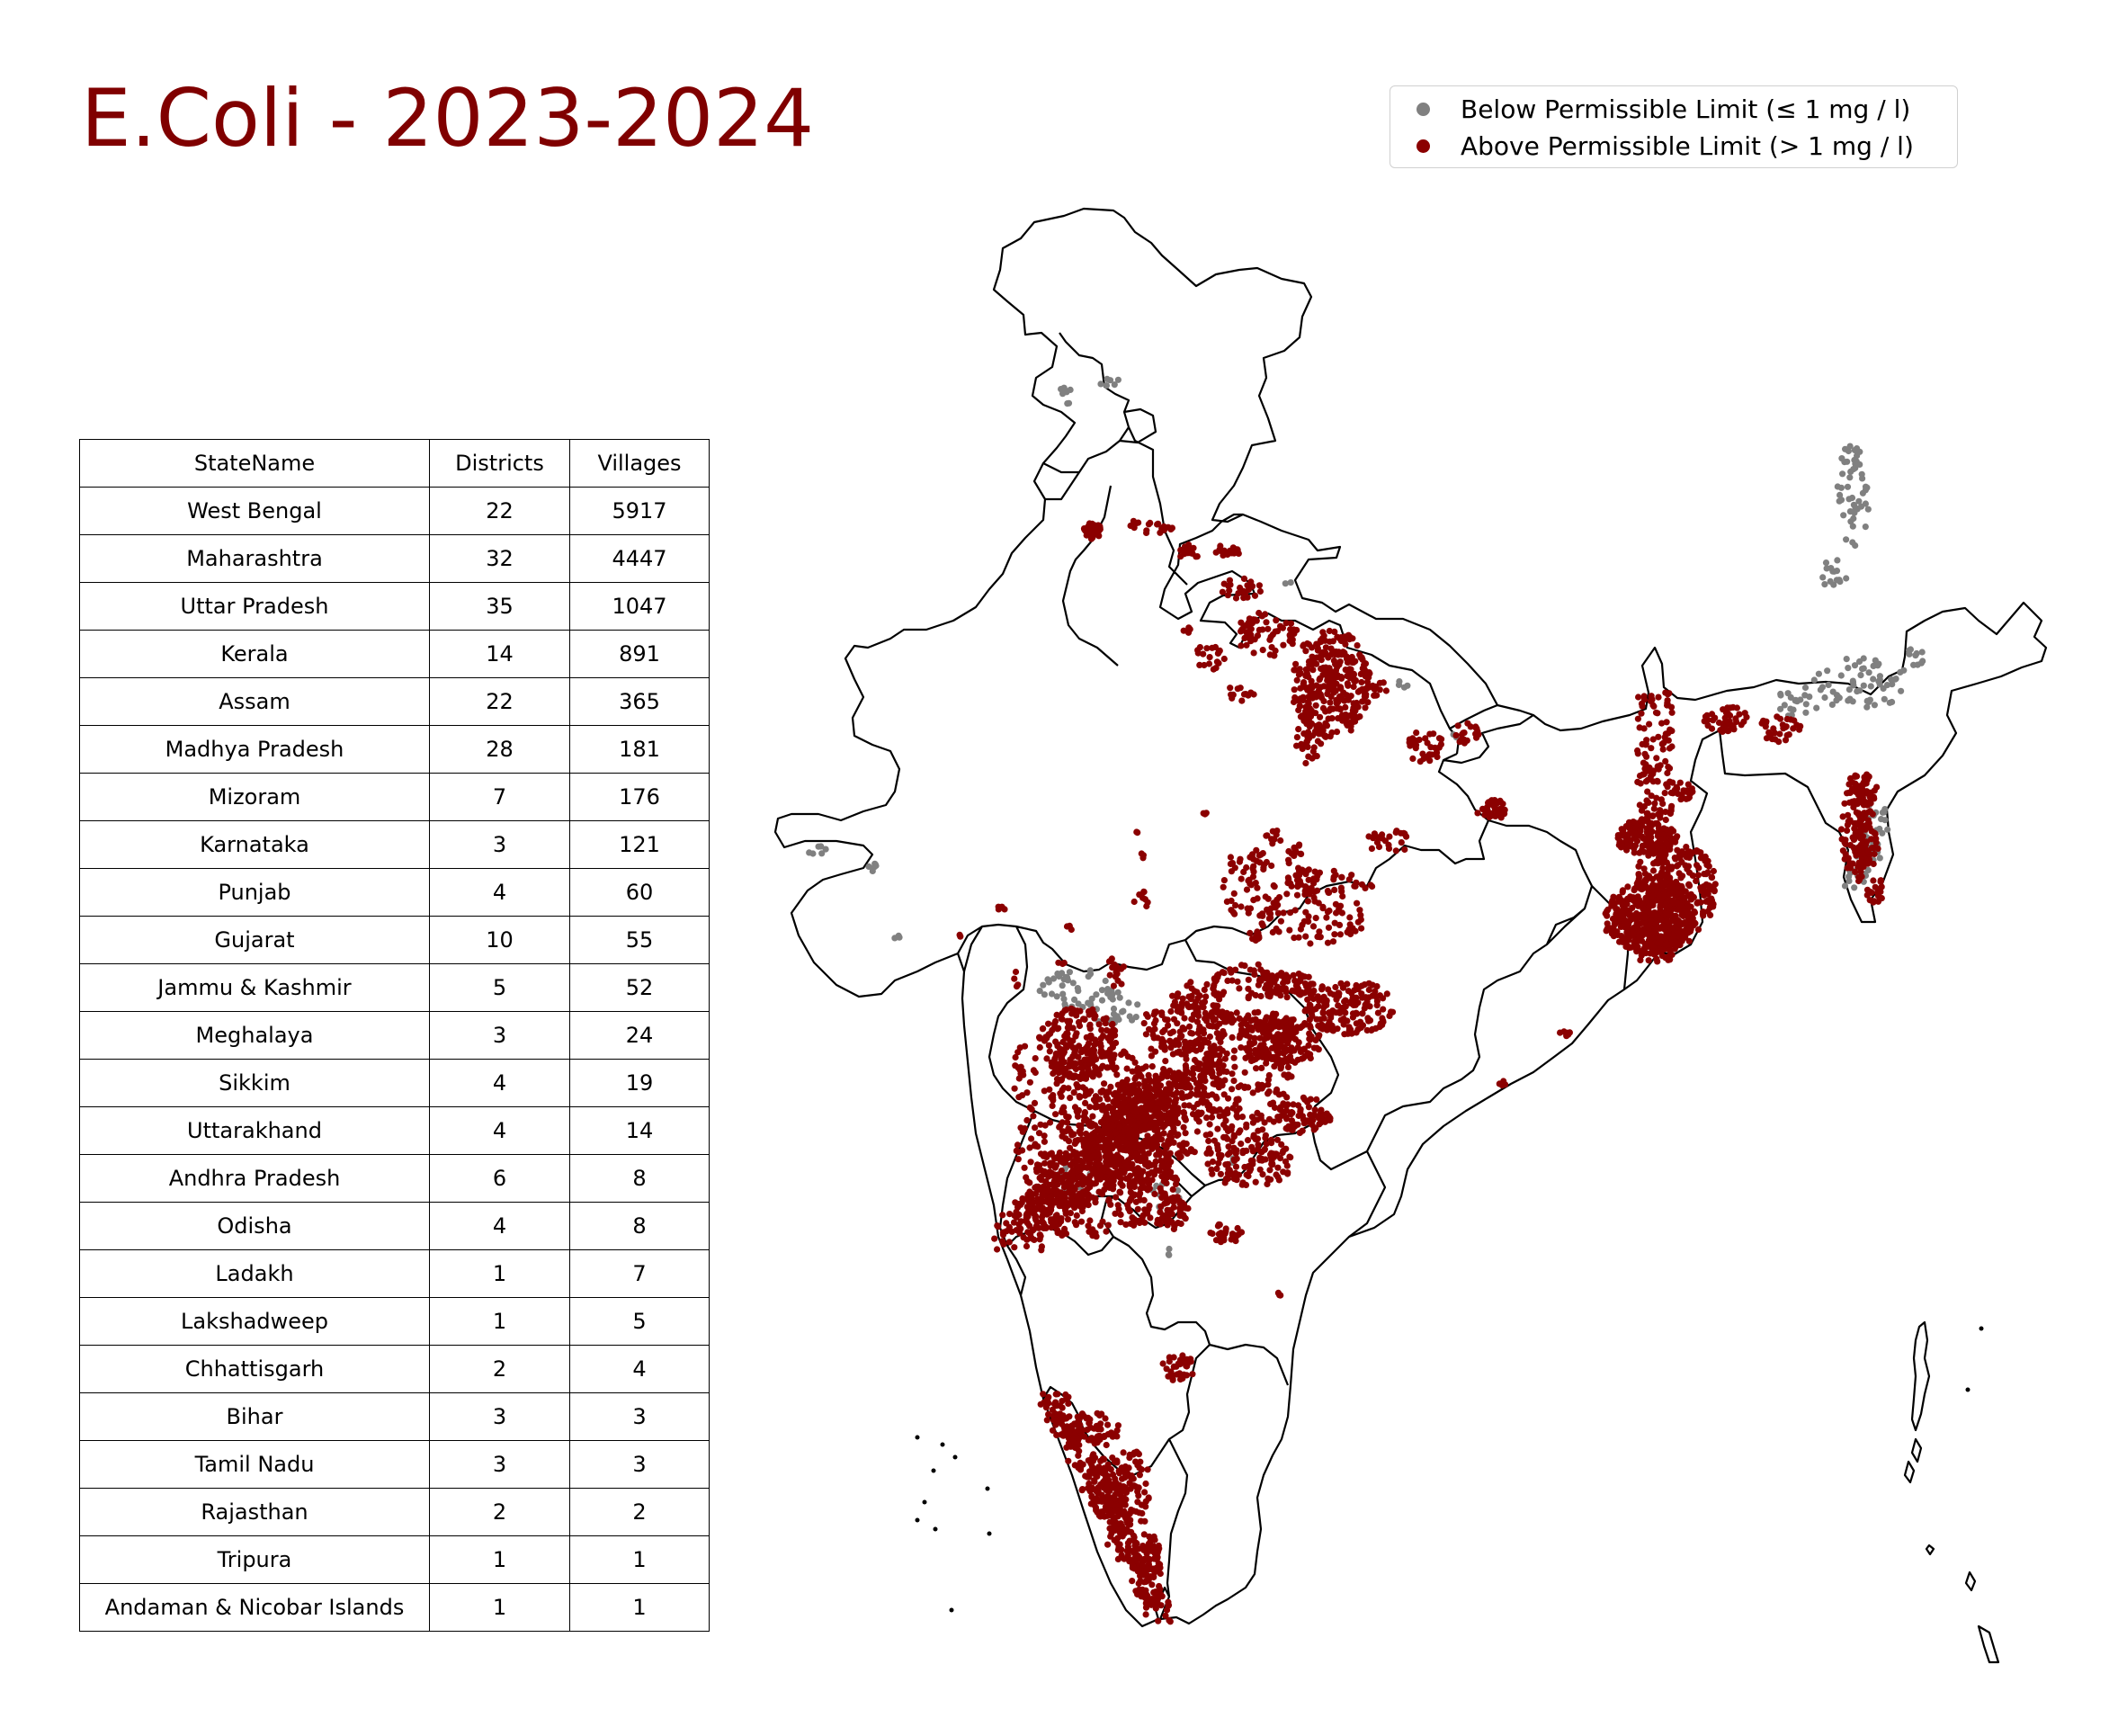 This screenshot has height=1736, width=2109. What do you see at coordinates (639, 1226) in the screenshot?
I see `cell-villages: 8` at bounding box center [639, 1226].